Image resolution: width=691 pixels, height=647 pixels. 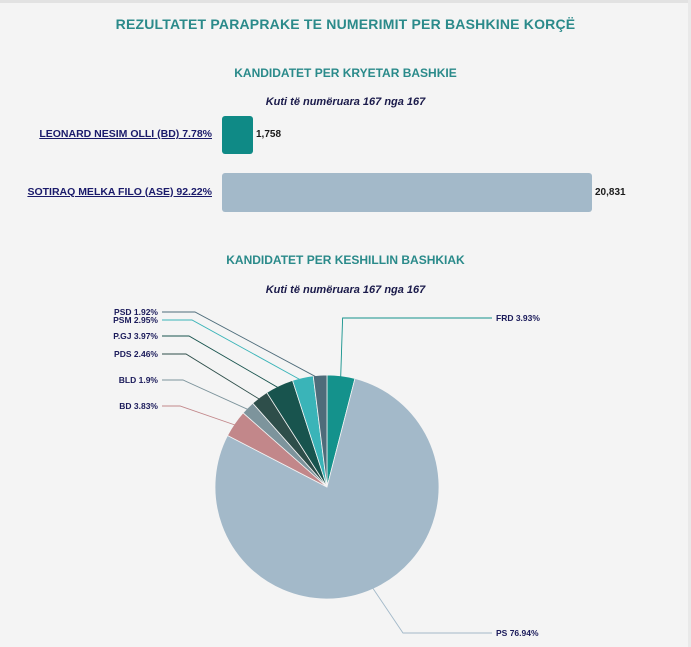 I want to click on mayor-section-subtitle: Kuti të numëruara 167 nga 167, so click(x=345, y=102).